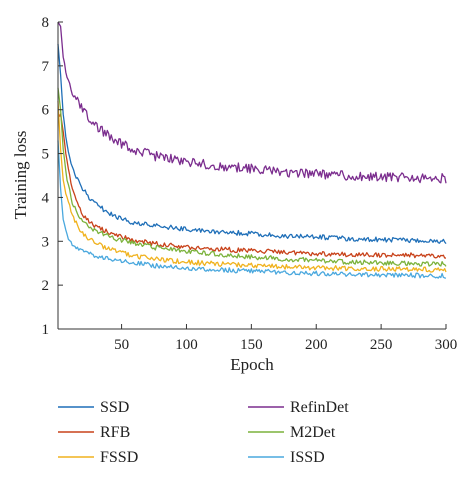 The height and width of the screenshot is (477, 474). Describe the element at coordinates (114, 407) in the screenshot. I see `legend-label-ssd: SSD` at that location.